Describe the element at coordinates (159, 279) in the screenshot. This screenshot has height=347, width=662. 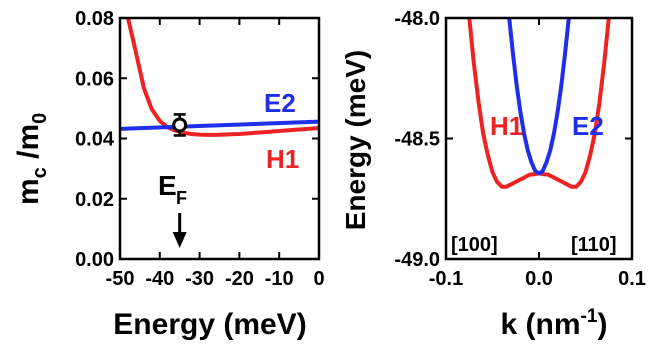
I see `left-x-tick-label: -40` at that location.